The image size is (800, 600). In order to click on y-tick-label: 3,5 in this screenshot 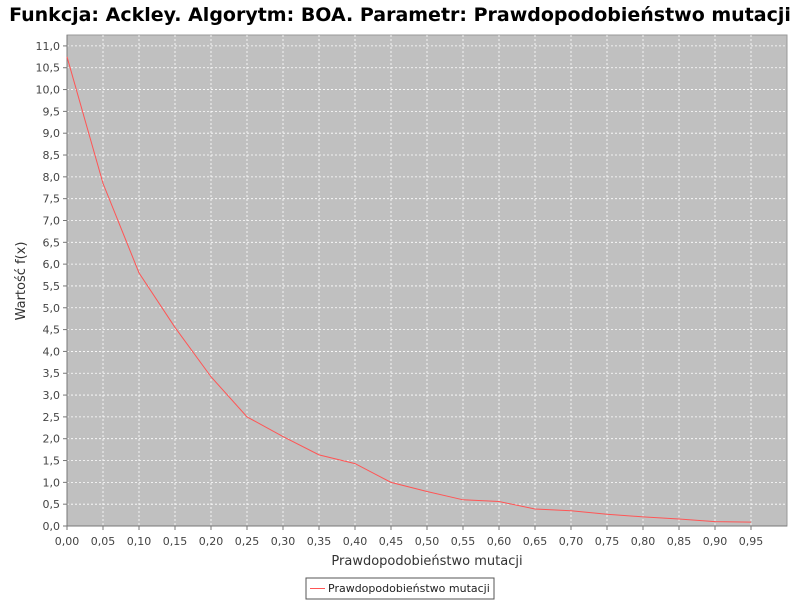, I will do `click(52, 373)`.